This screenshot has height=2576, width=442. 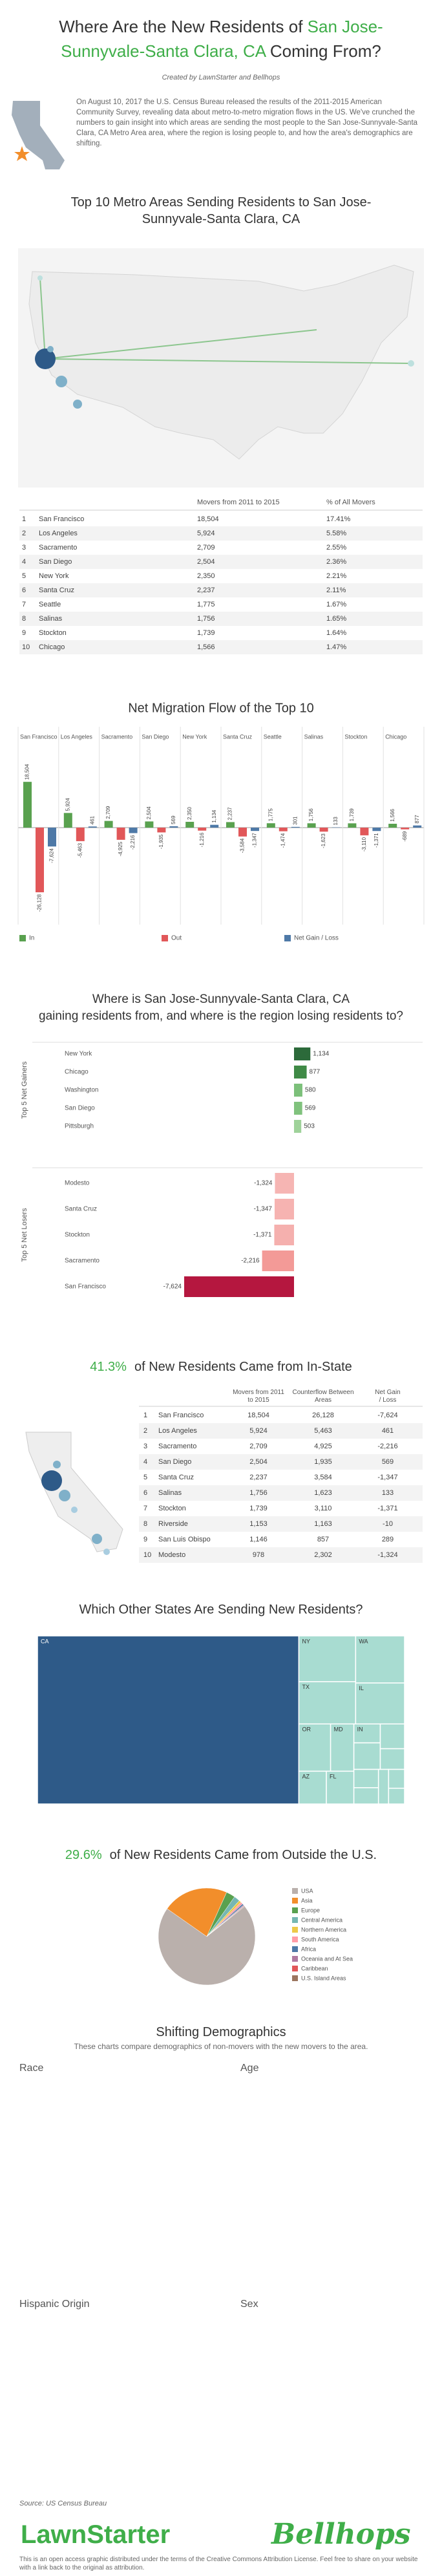 What do you see at coordinates (24, 533) in the screenshot?
I see `table-cell: 2` at bounding box center [24, 533].